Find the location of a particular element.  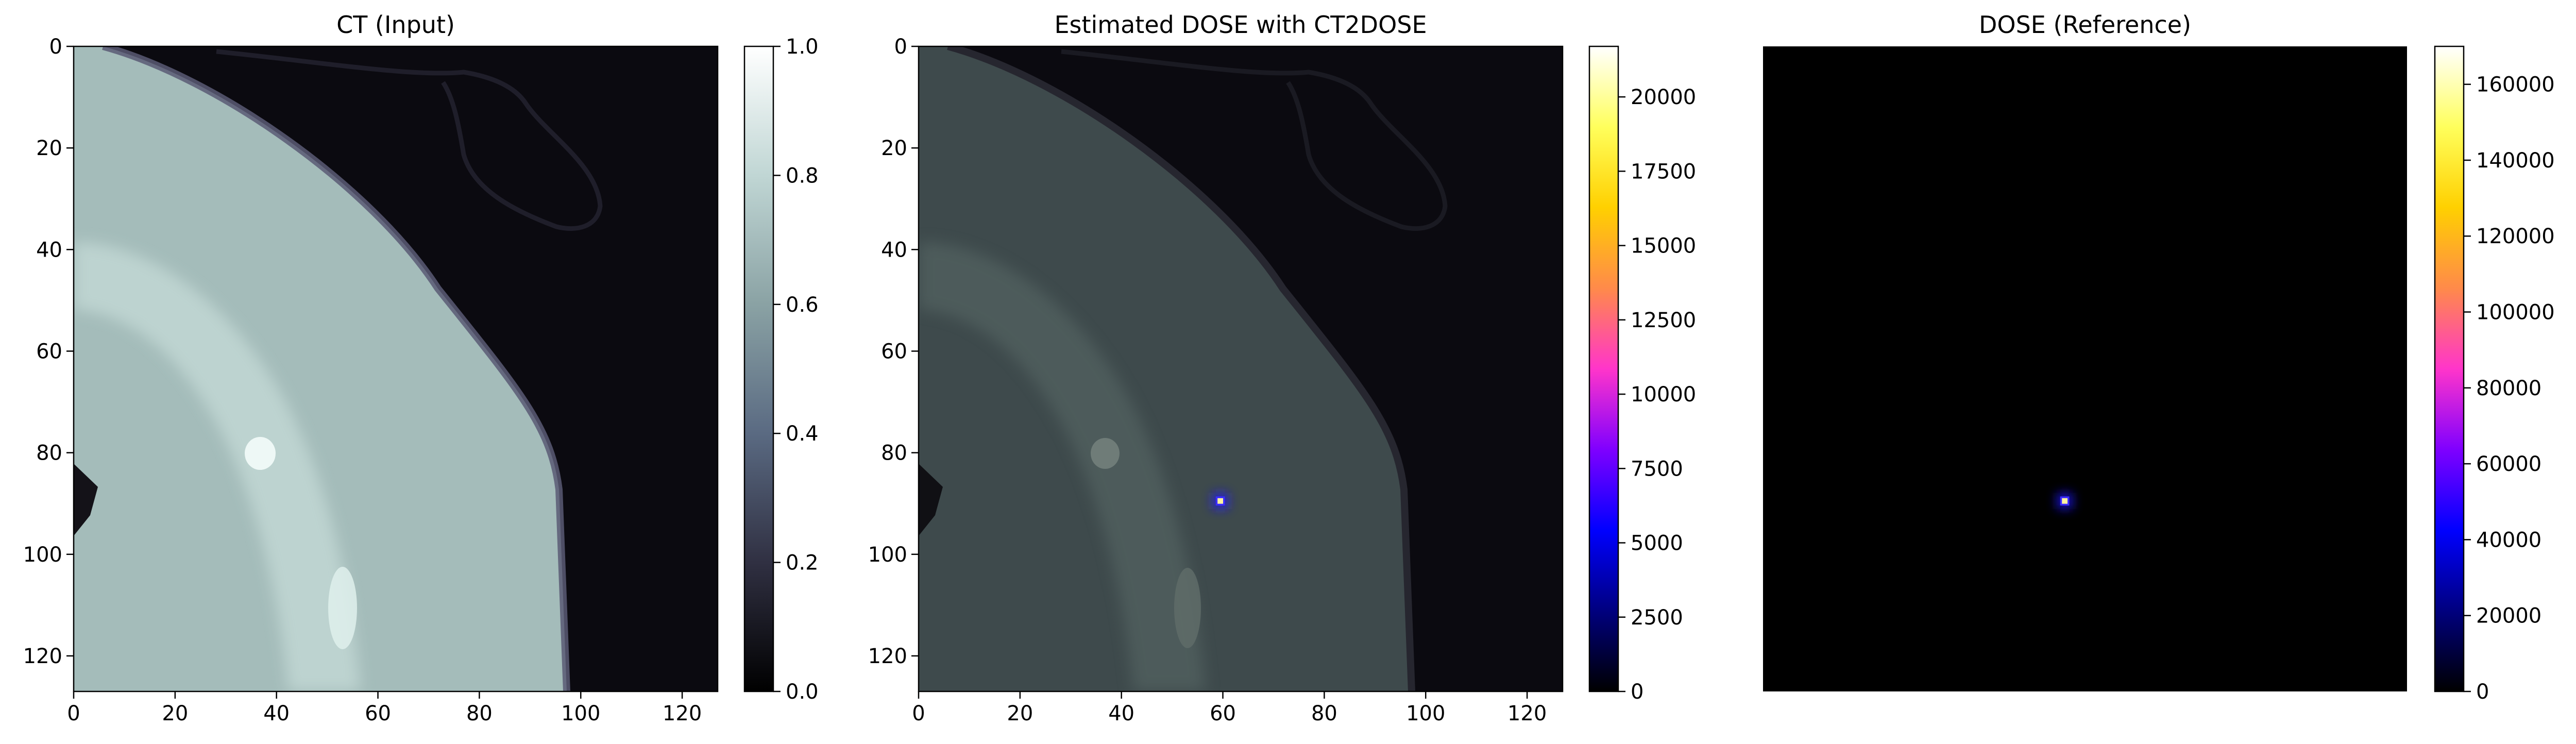

colorbar-tick-label: 0.8 is located at coordinates (802, 176).